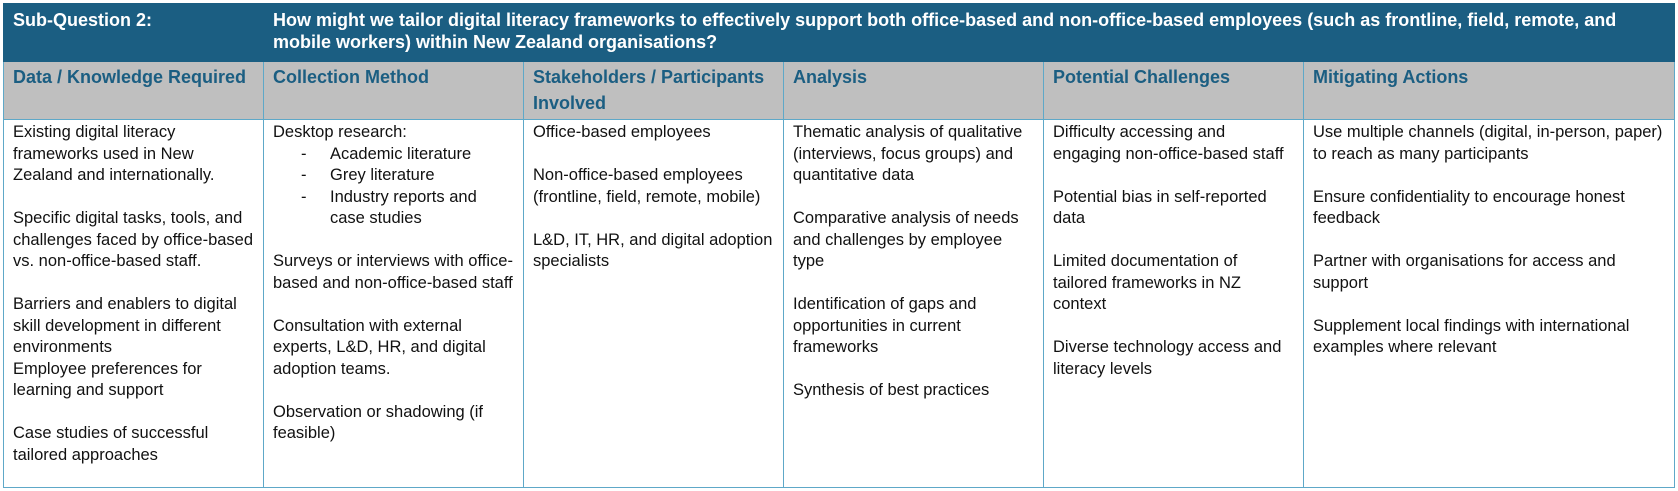 The width and height of the screenshot is (1678, 491). I want to click on column-header-data-knowledge: Data / Knowledge Required, so click(133, 90).